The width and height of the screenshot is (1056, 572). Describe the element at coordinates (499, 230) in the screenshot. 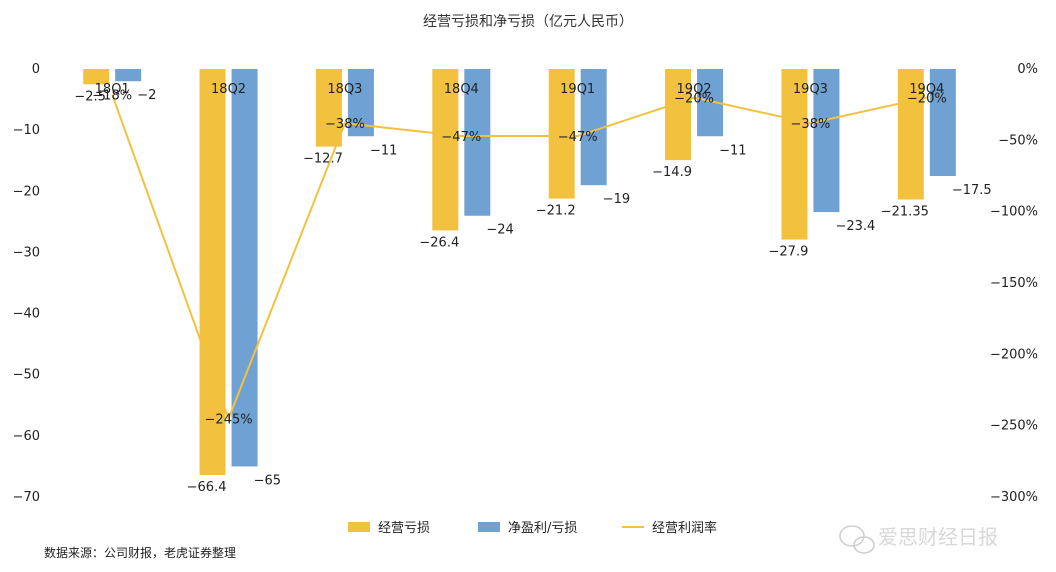

I see `bar-value-label: −24` at that location.